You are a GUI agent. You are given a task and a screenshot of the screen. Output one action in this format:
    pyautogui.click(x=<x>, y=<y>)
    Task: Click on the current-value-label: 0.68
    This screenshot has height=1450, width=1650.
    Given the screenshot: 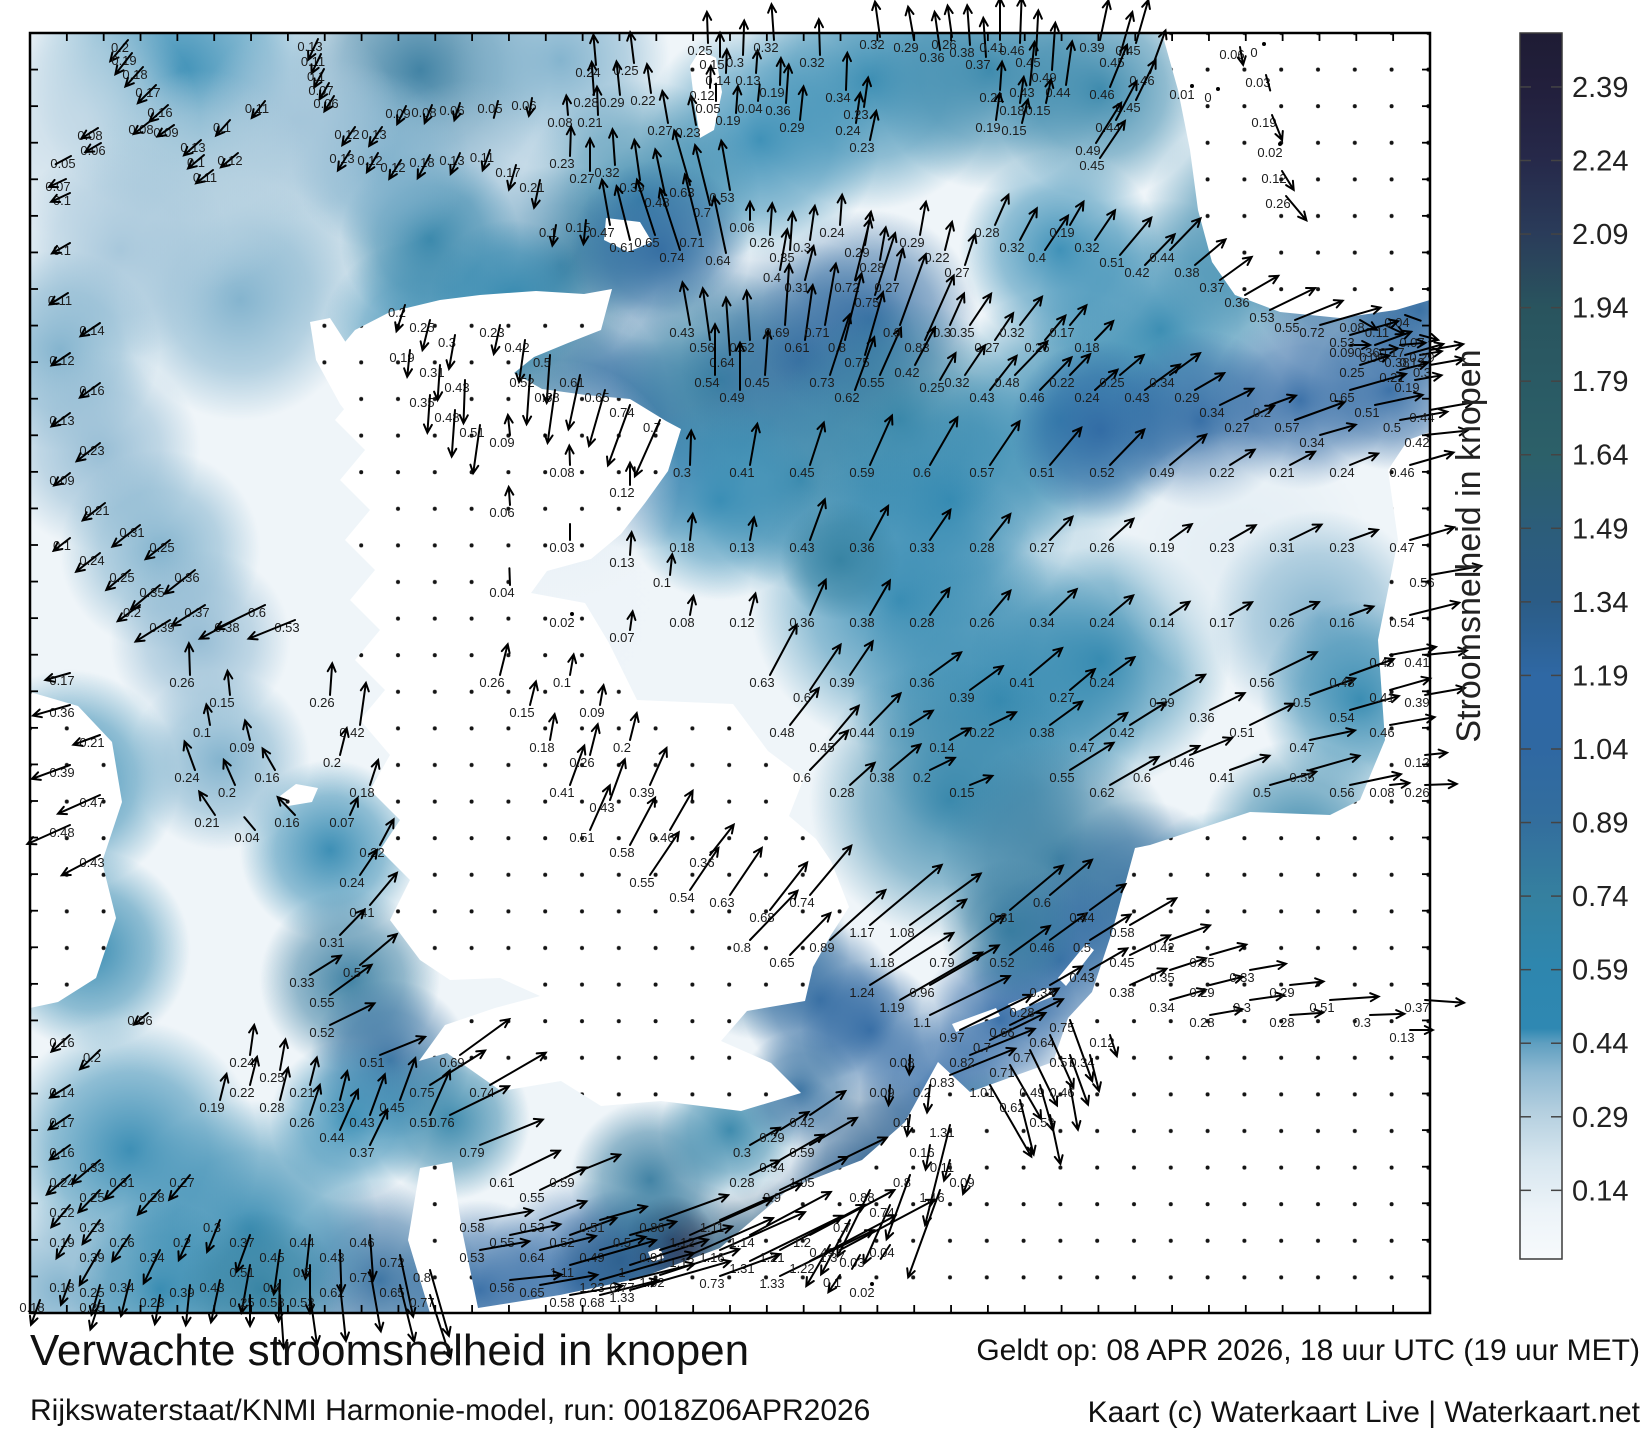 What is the action you would take?
    pyautogui.click(x=591, y=1302)
    